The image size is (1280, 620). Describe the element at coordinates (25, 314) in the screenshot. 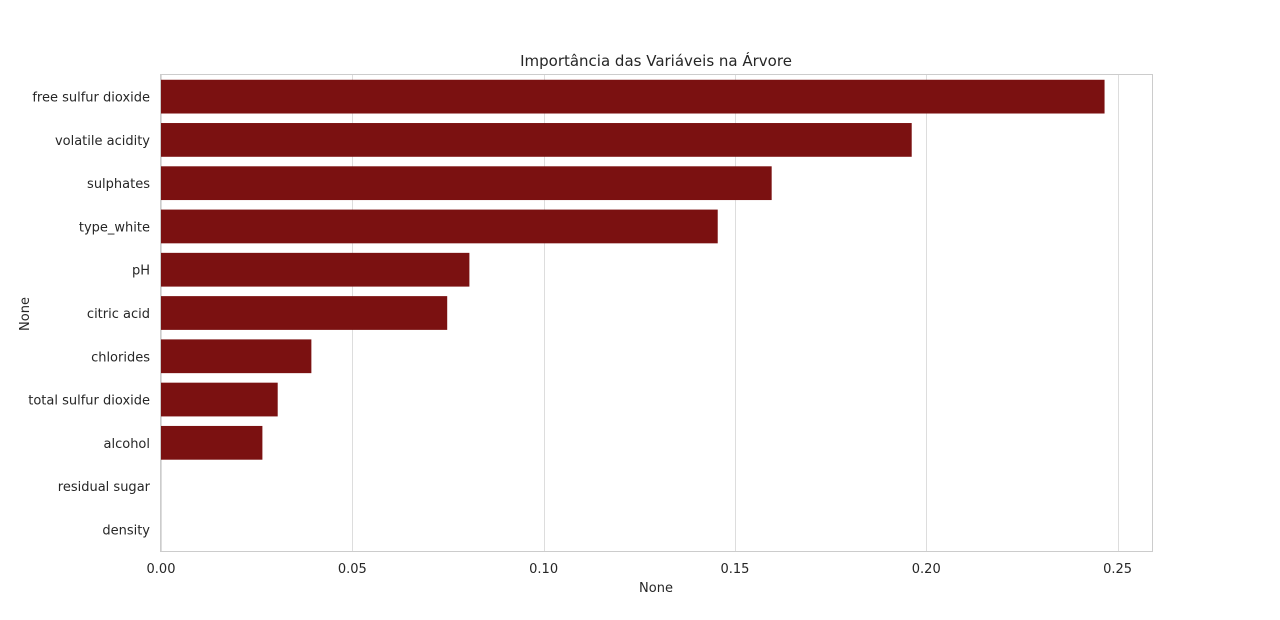

I see `y-axis-label: None` at that location.